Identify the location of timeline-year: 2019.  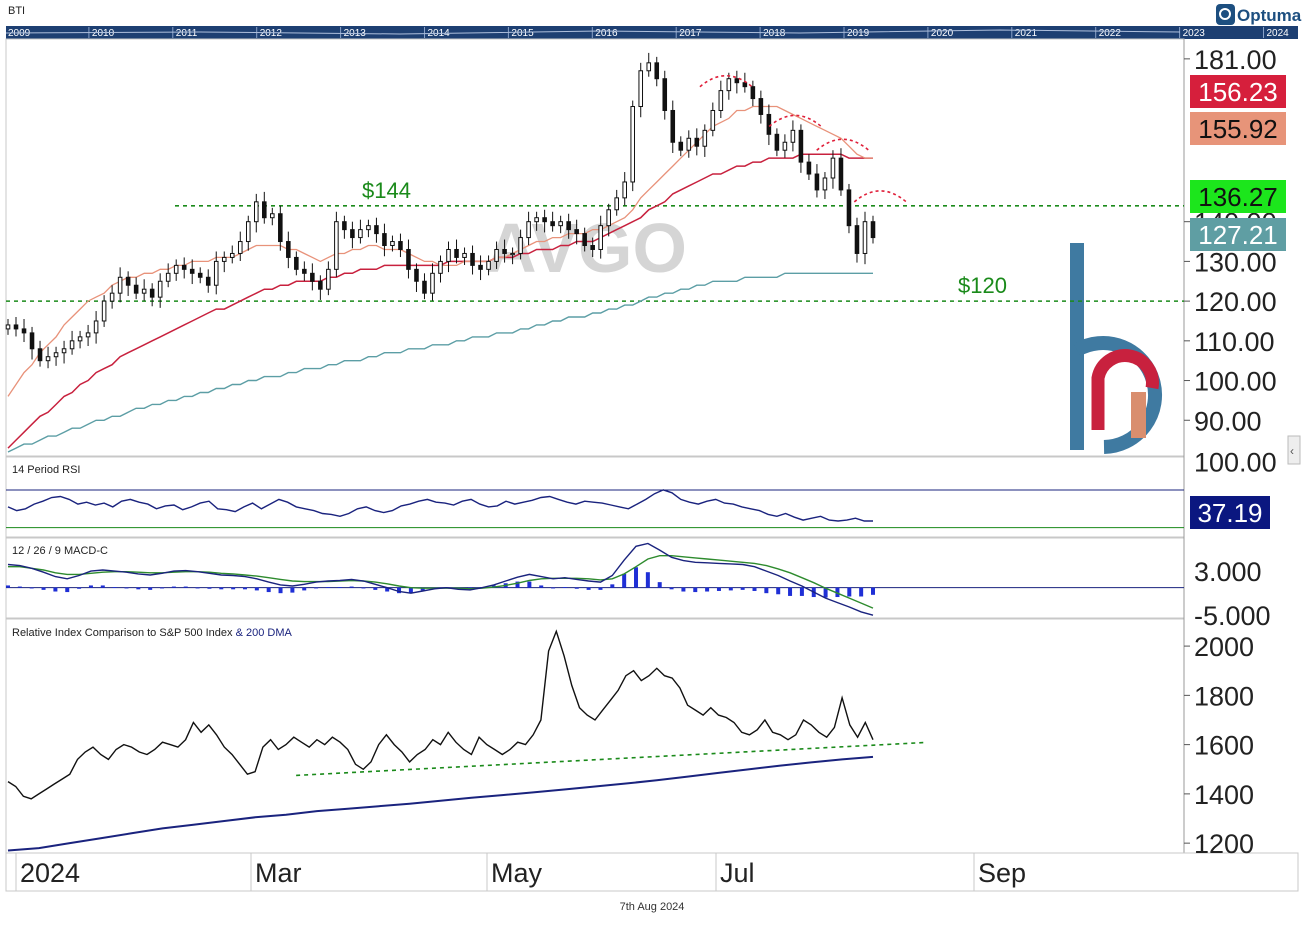
(858, 33).